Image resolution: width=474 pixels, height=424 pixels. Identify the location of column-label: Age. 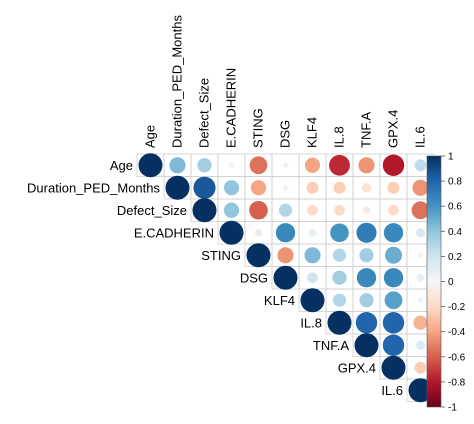
(150, 136).